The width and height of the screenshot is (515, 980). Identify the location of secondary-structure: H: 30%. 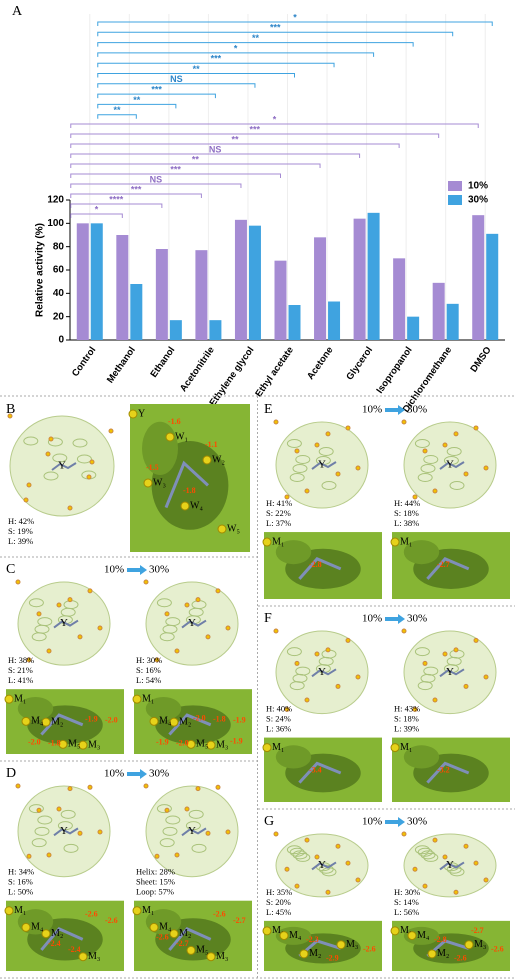
(407, 892).